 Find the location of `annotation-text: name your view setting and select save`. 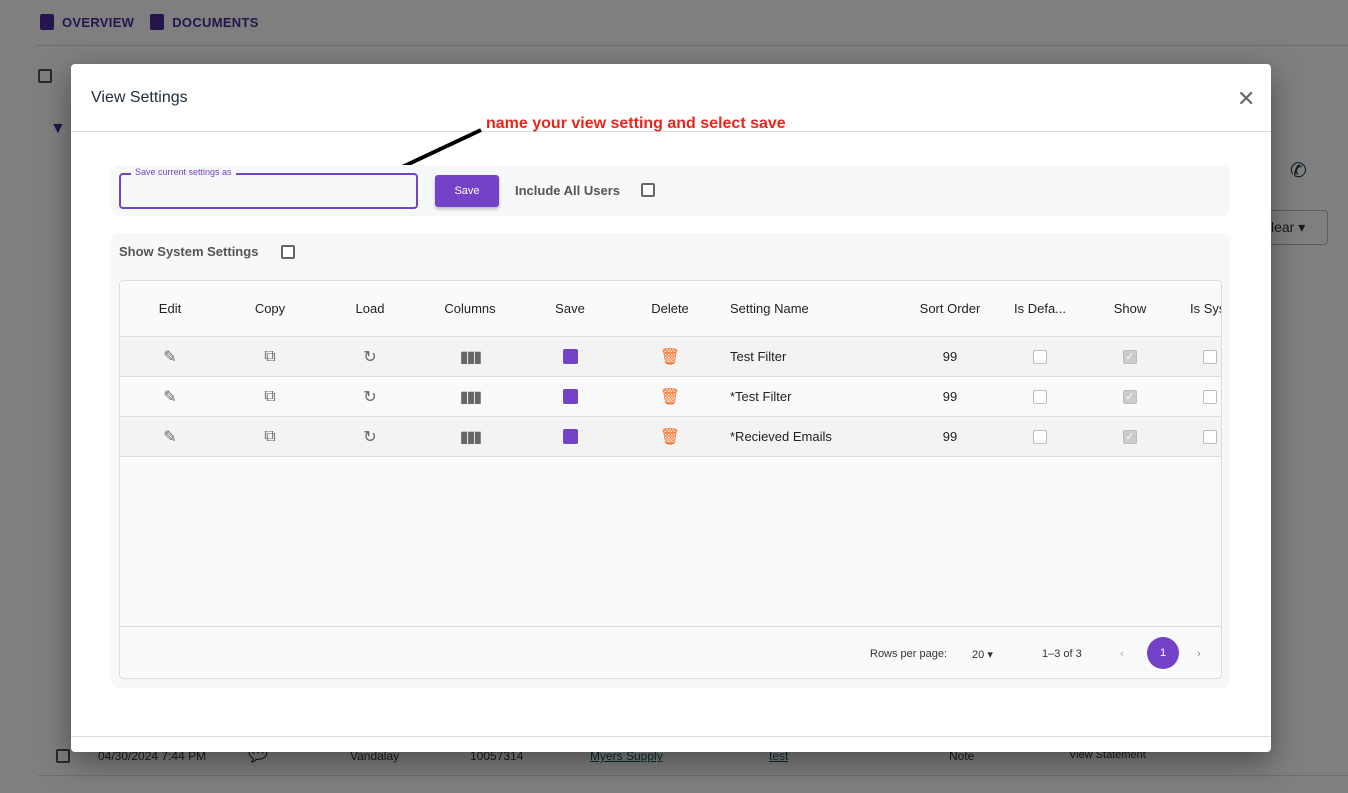

annotation-text: name your view setting and select save is located at coordinates (636, 123).